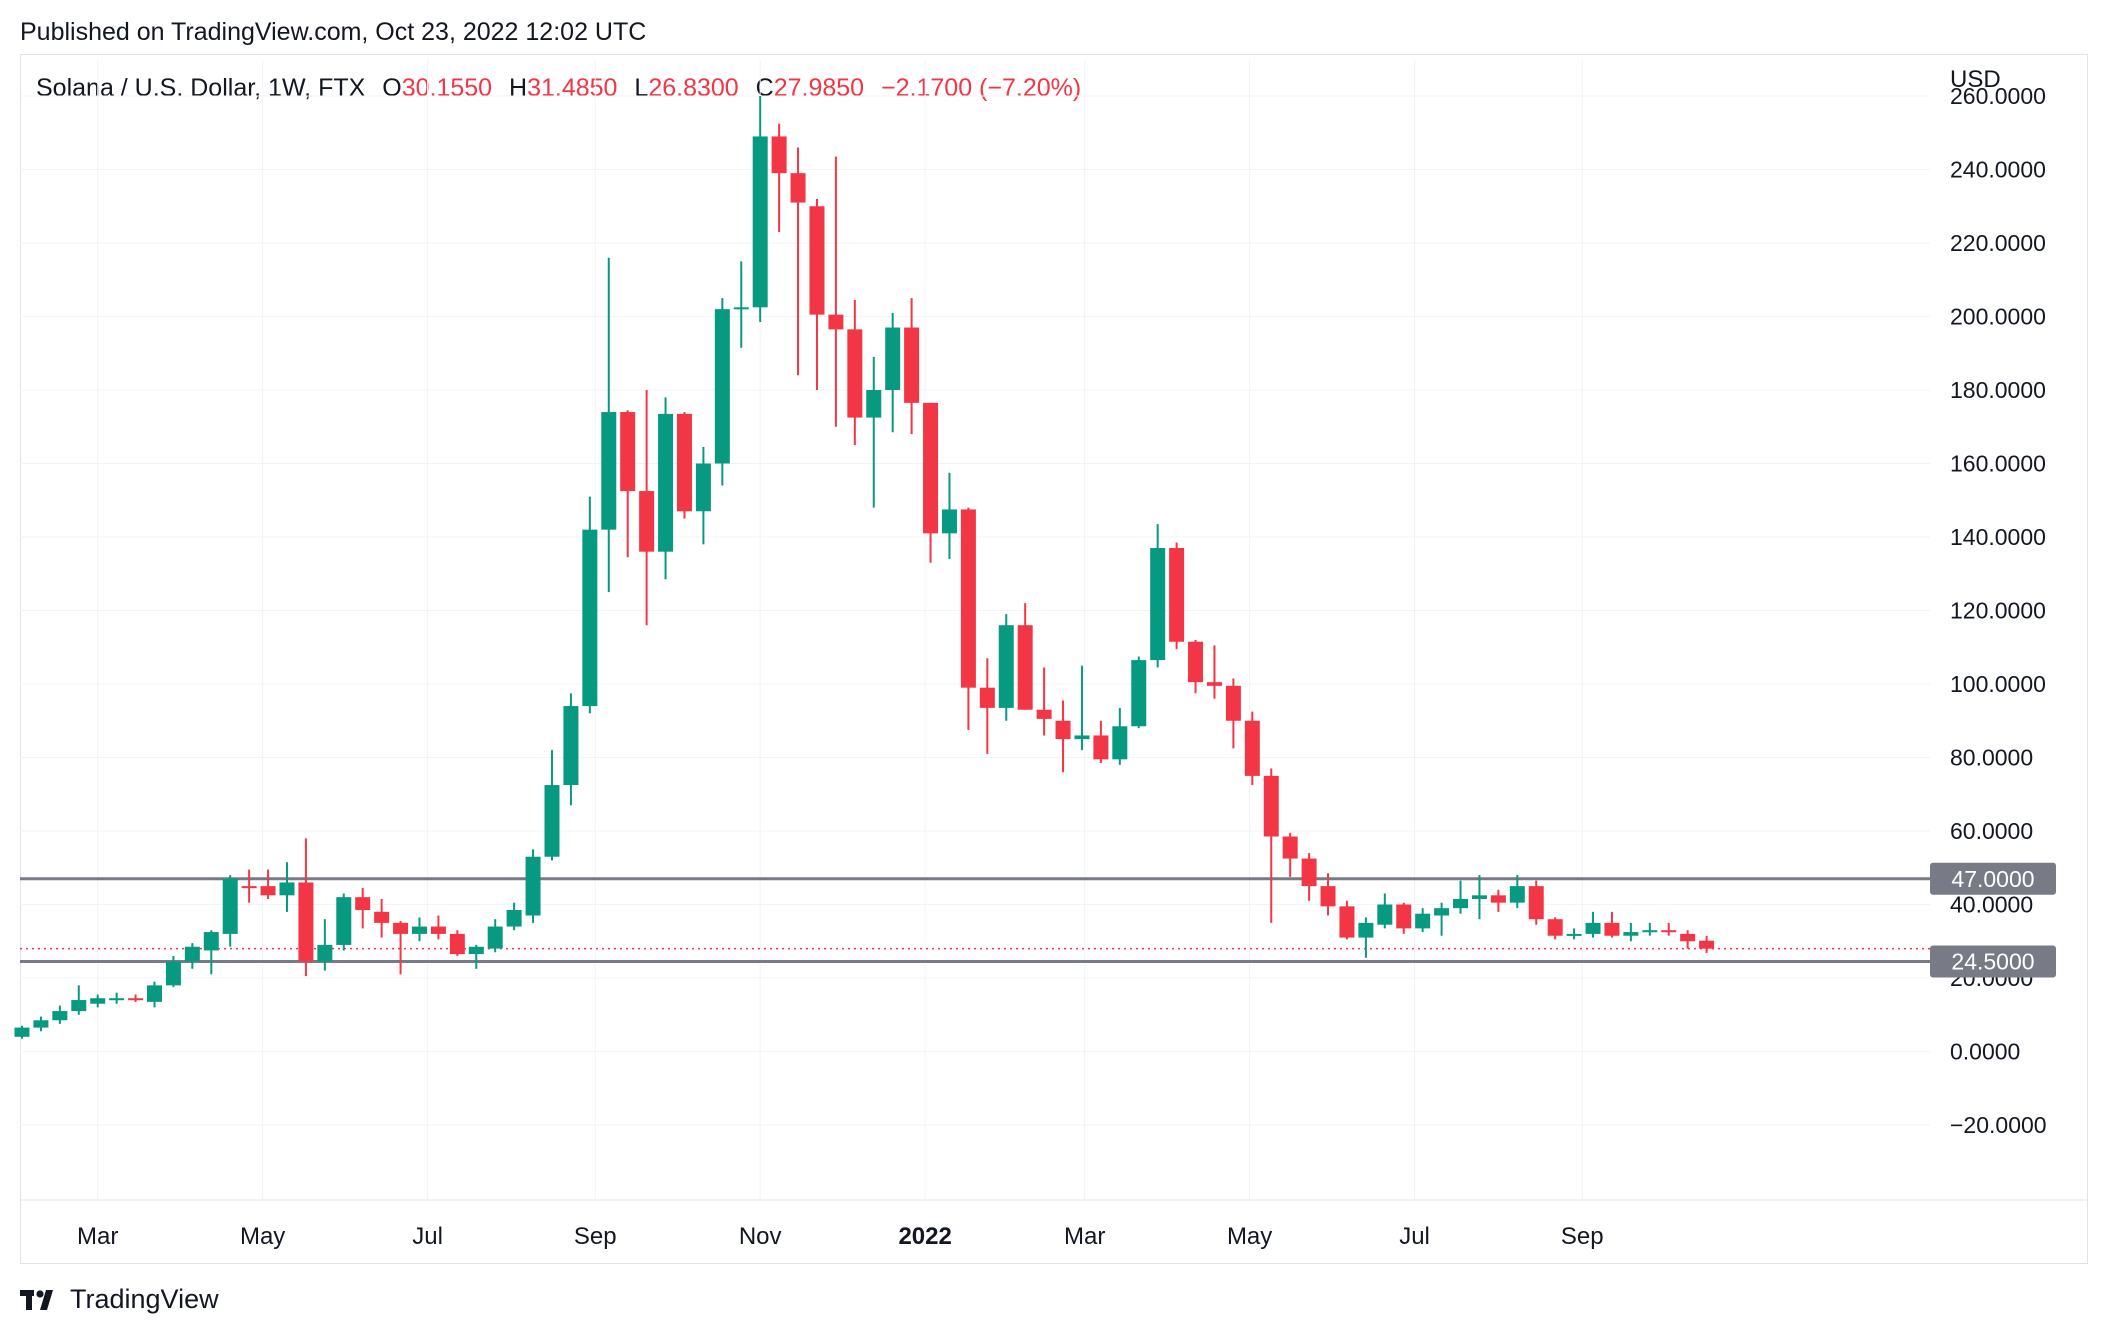 Image resolution: width=2106 pixels, height=1332 pixels. Describe the element at coordinates (1985, 1052) in the screenshot. I see `y-tick-label: 0.0000` at that location.